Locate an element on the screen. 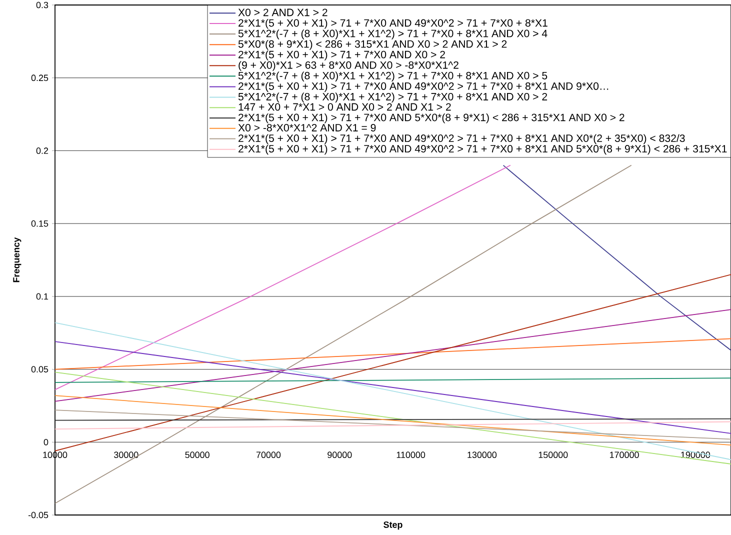  y-tick-label: -0.05 is located at coordinates (38, 515).